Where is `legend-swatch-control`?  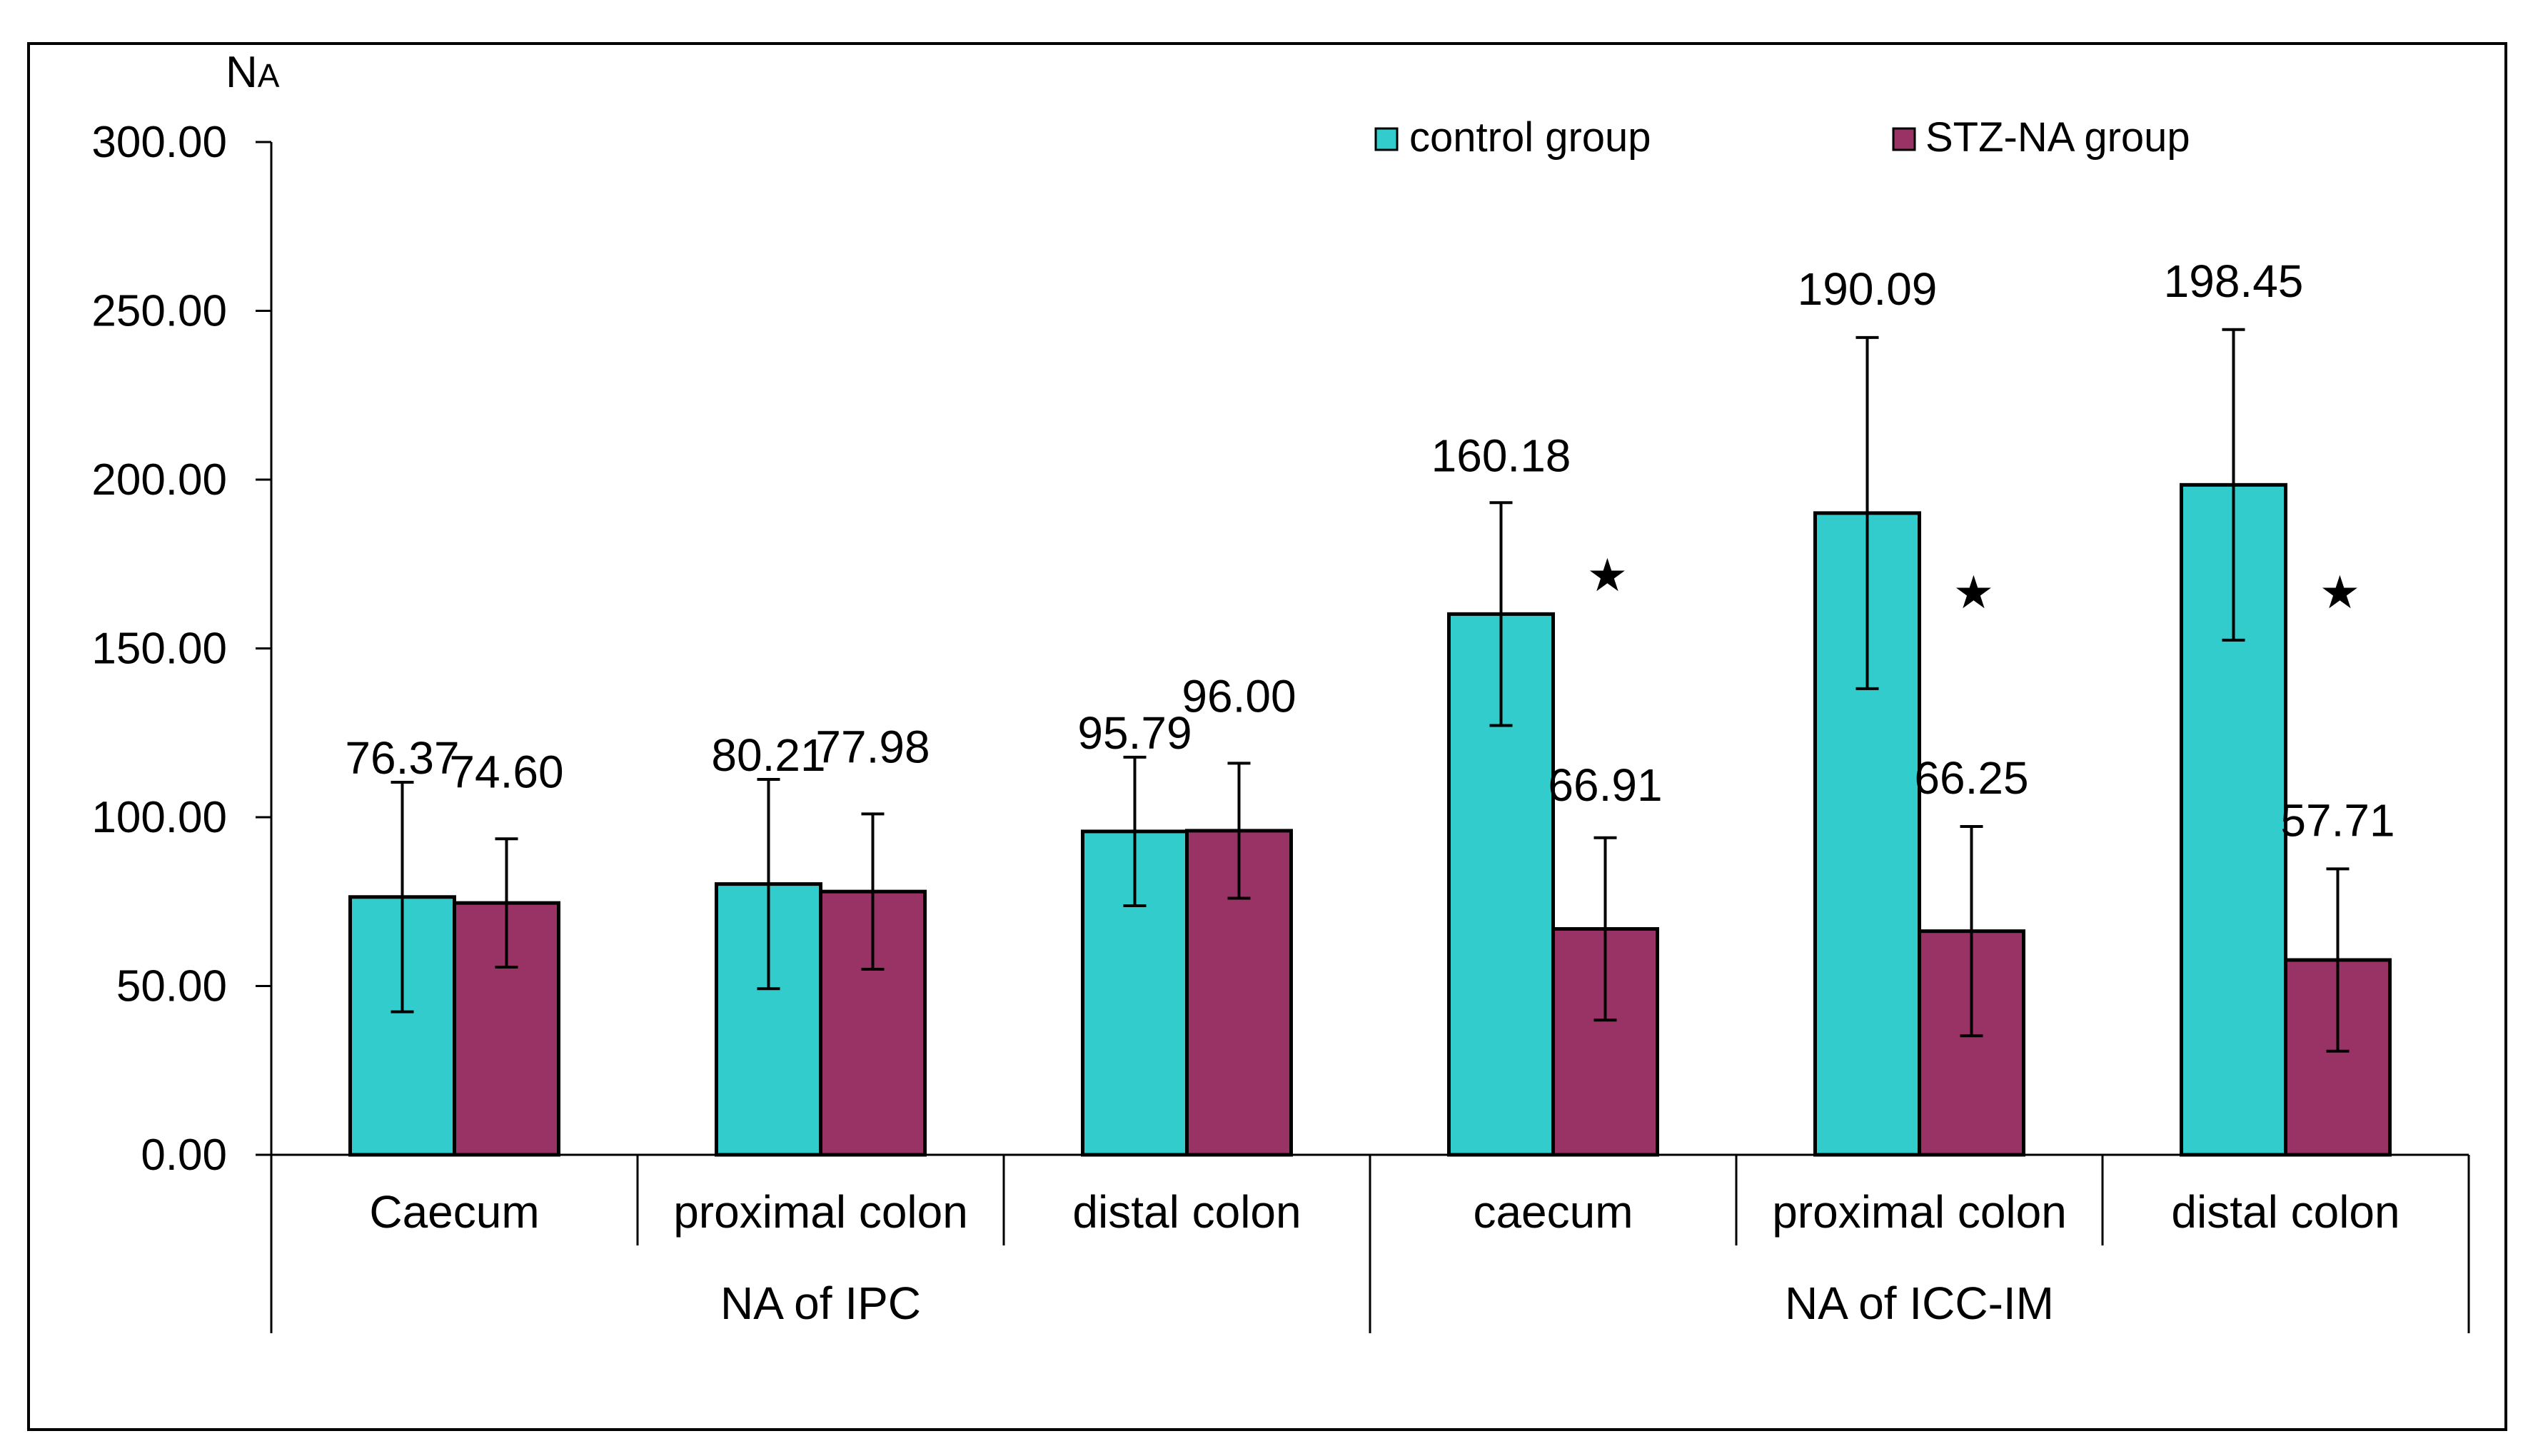
legend-swatch-control is located at coordinates (1386, 139).